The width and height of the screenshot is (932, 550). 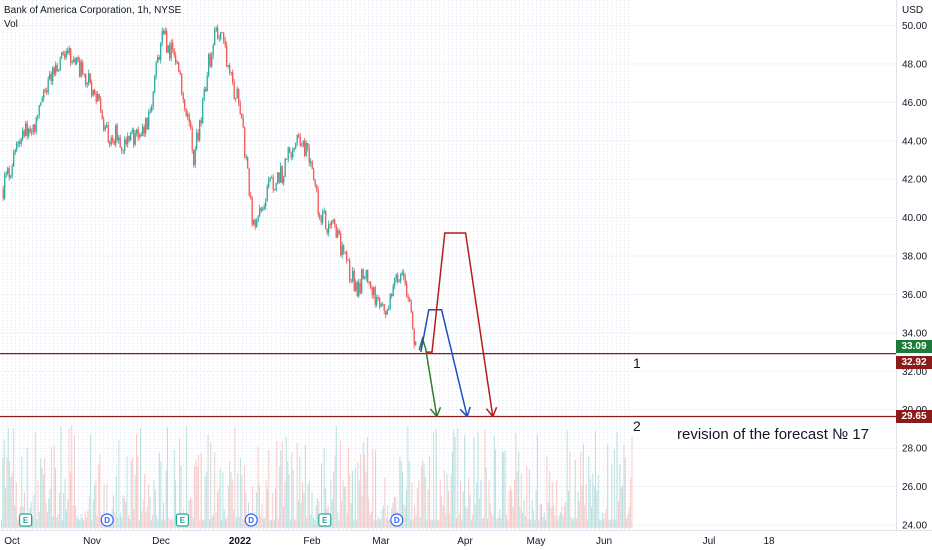 What do you see at coordinates (773, 434) in the screenshot?
I see `forecast-annotation: revision of the forecast № 17` at bounding box center [773, 434].